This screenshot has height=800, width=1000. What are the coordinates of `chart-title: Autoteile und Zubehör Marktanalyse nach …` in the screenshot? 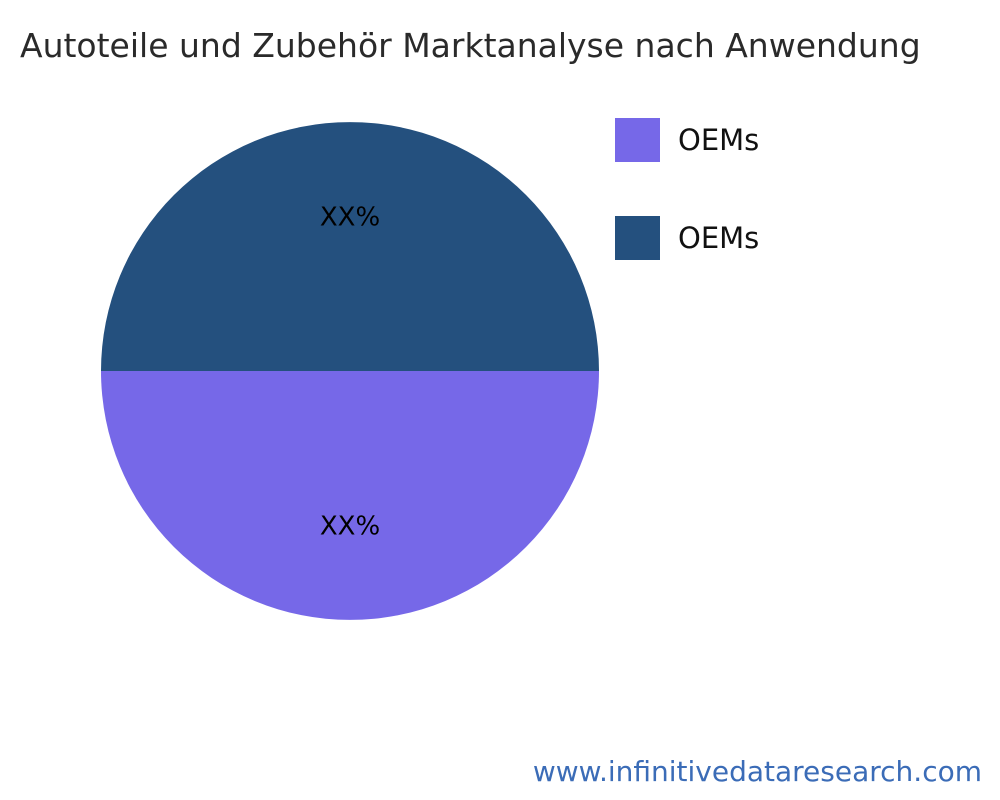 It's located at (470, 45).